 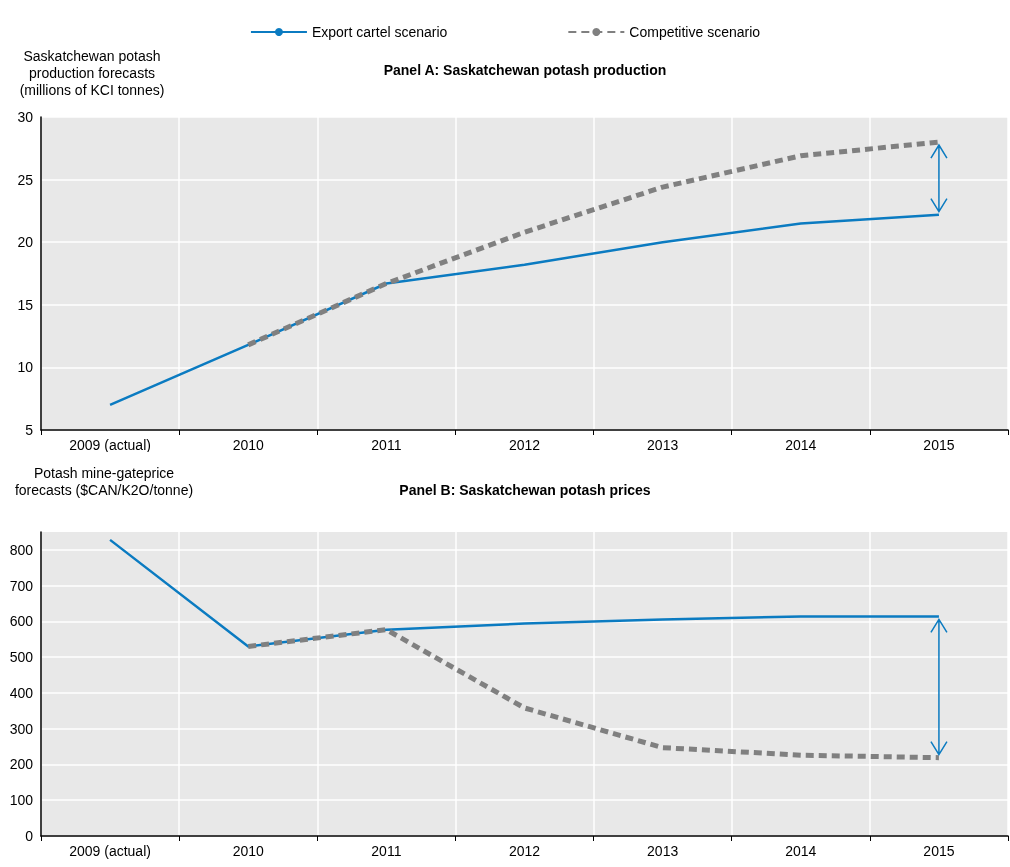 What do you see at coordinates (25, 179) in the screenshot?
I see `y-tick-label: 25` at bounding box center [25, 179].